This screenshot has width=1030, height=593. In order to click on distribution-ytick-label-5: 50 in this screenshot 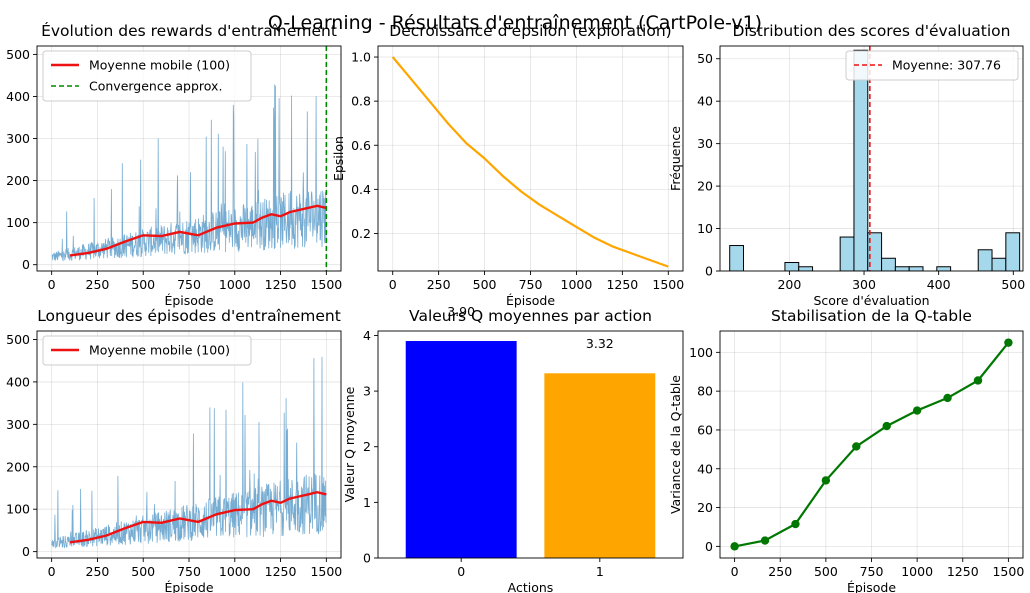, I will do `click(705, 58)`.